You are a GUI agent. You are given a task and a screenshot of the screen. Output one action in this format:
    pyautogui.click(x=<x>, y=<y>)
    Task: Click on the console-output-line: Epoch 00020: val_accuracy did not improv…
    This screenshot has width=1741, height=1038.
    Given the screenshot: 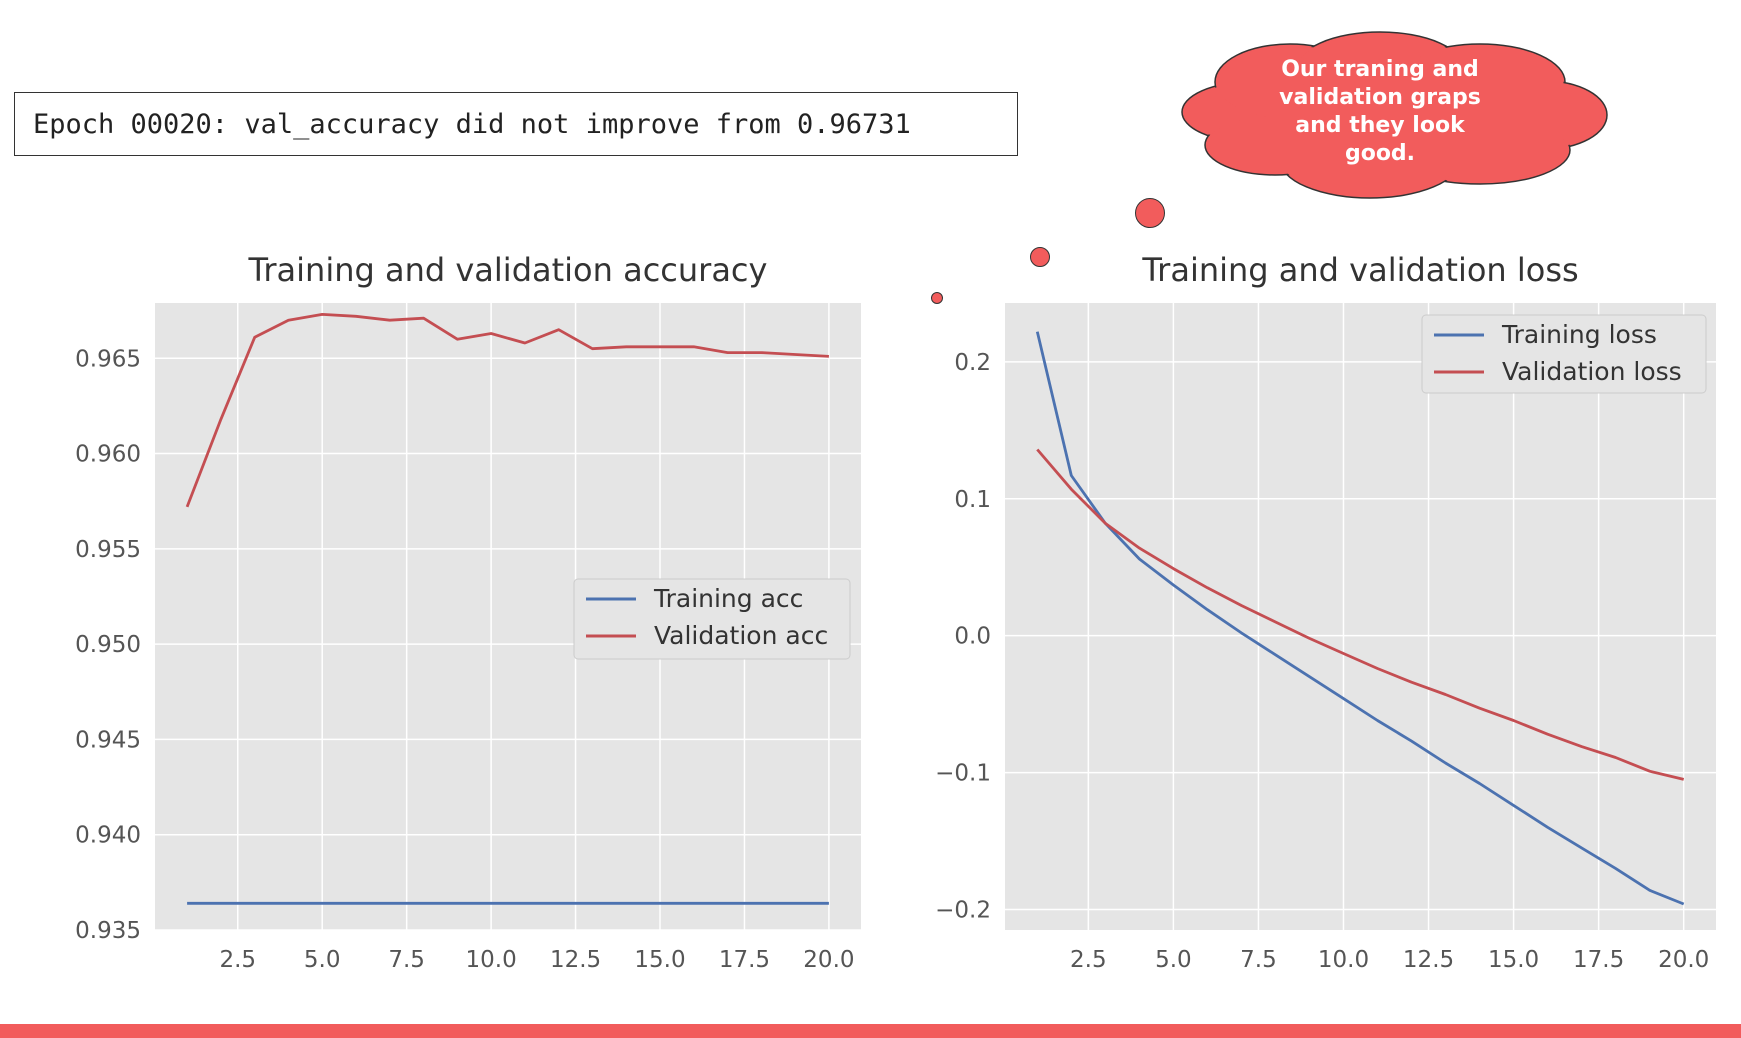 What is the action you would take?
    pyautogui.click(x=516, y=124)
    